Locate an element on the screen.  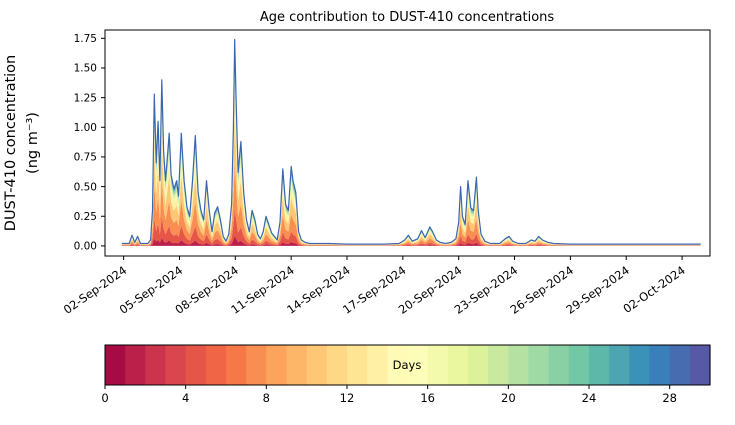
x-tick-label: 02-Oct-2024 is located at coordinates (653, 289).